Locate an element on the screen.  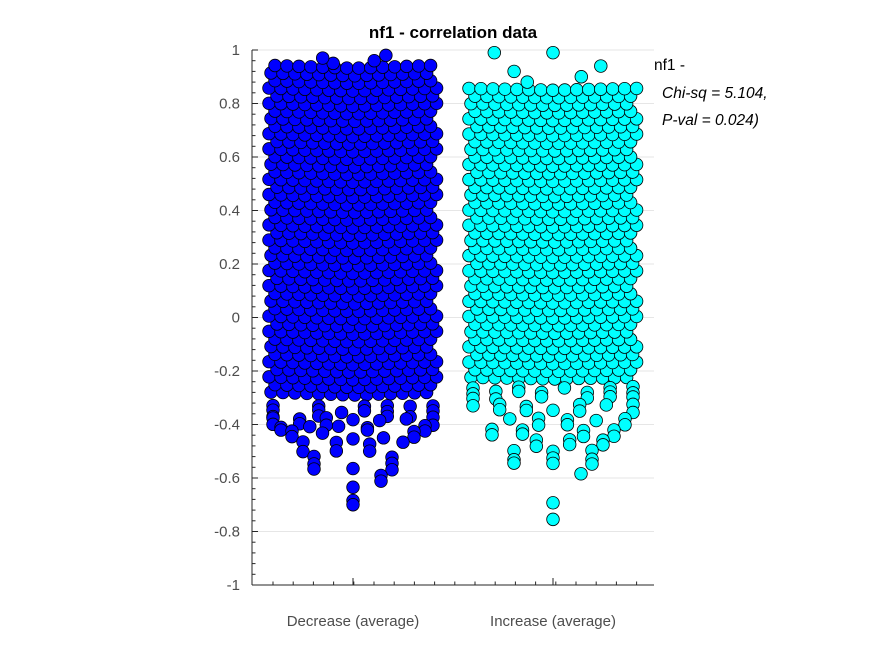
chart-title: nf1 - correlation data is located at coordinates (453, 32).